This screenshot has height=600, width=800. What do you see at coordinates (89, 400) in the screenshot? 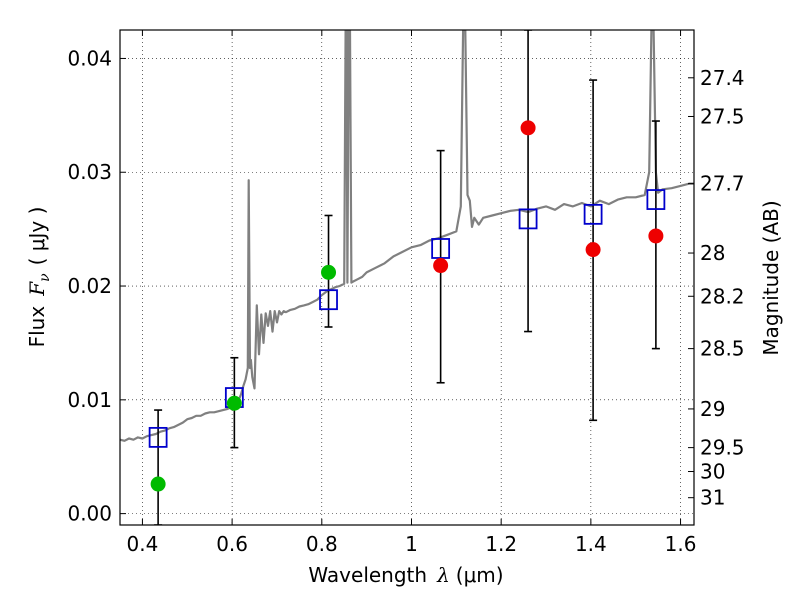
I see `y-tick-label: 0.01` at bounding box center [89, 400].